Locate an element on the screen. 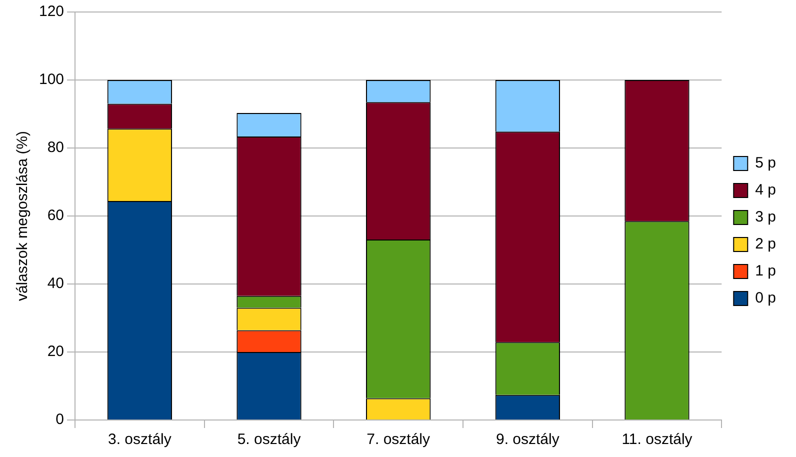  x-tick-label: 3. osztály is located at coordinates (140, 439).